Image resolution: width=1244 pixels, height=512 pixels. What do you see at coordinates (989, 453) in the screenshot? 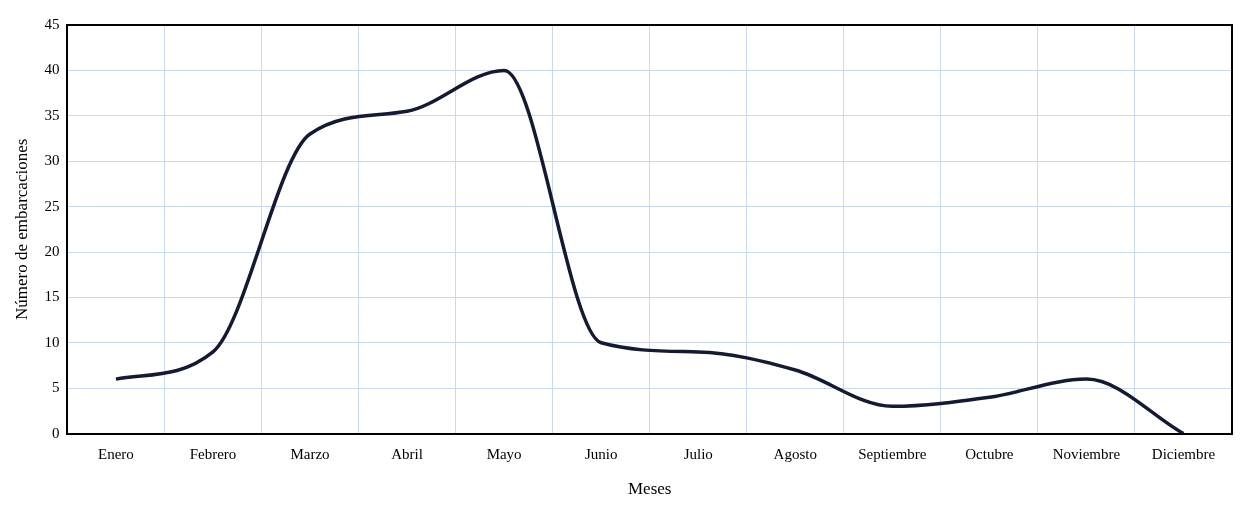
I see `x-tick-label: Octubre` at bounding box center [989, 453].